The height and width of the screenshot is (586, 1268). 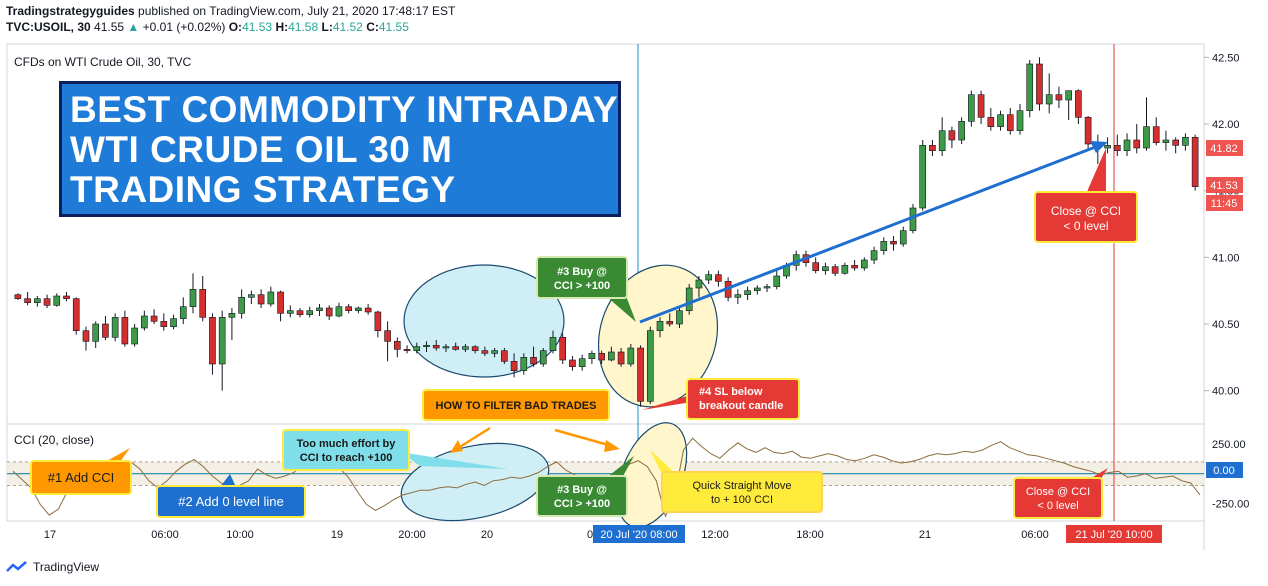 What do you see at coordinates (48, 27) in the screenshot?
I see `symbol-label: TVC:USOIL, 30` at bounding box center [48, 27].